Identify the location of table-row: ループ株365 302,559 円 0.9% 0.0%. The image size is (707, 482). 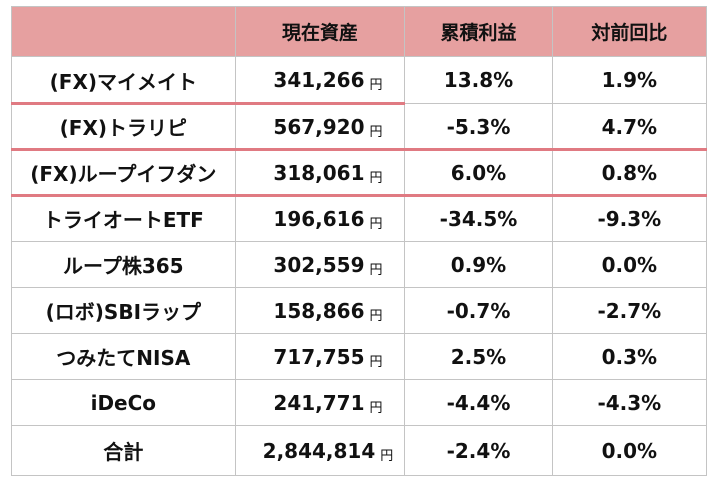
(359, 264).